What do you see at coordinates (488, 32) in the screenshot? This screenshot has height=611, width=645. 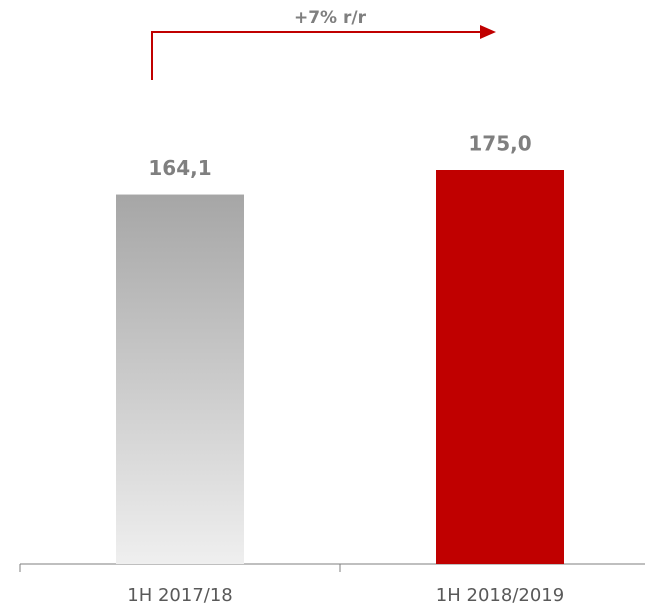 I see `arrow-head` at bounding box center [488, 32].